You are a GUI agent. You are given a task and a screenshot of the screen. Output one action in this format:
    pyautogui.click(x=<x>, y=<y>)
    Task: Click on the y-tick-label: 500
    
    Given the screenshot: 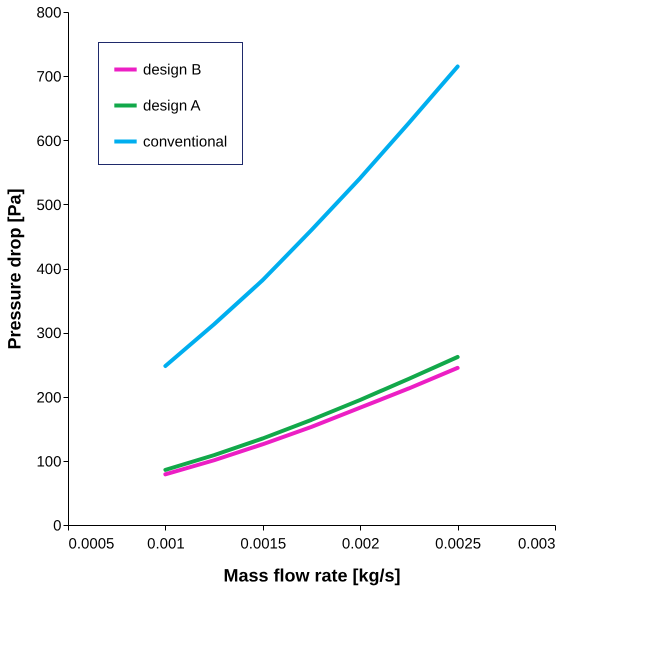 What is the action you would take?
    pyautogui.click(x=49, y=205)
    